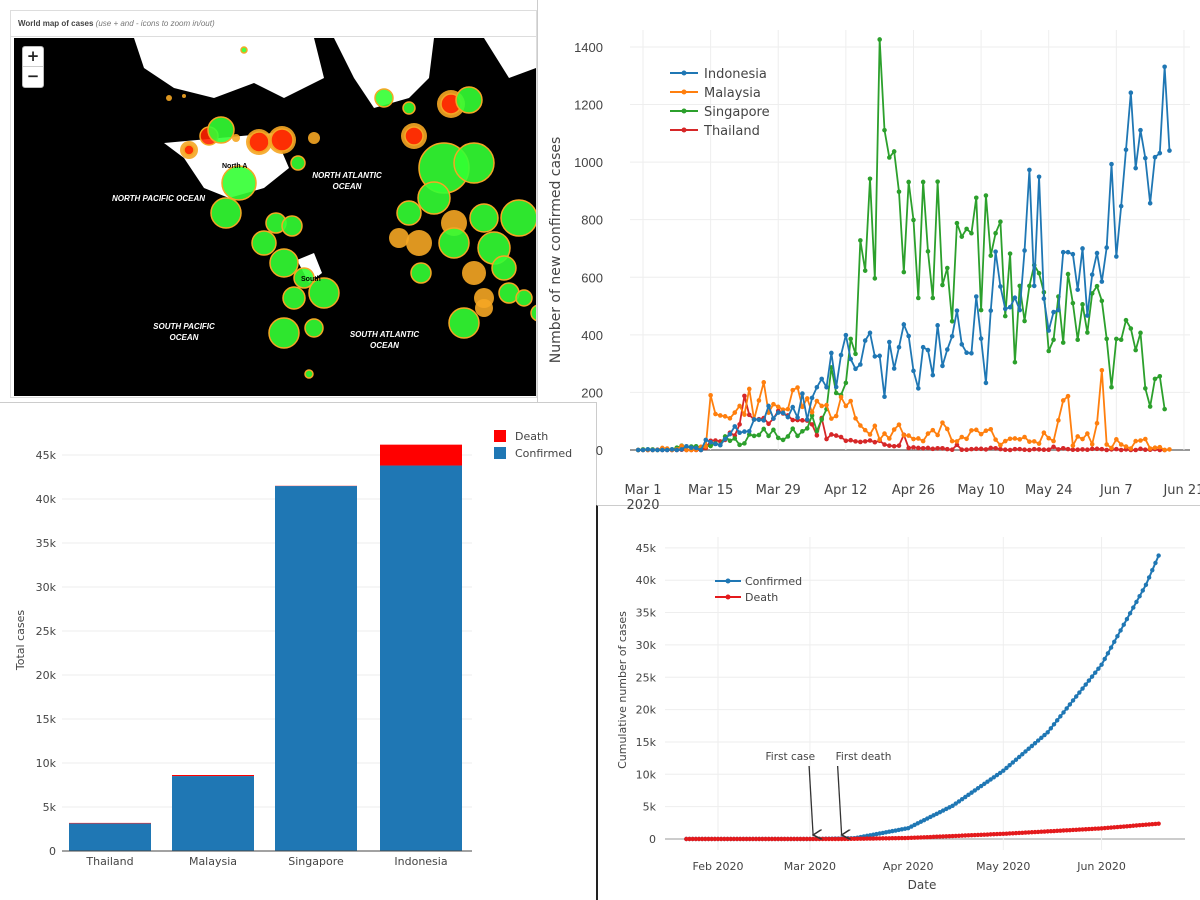  I want to click on ocean-label: NORTH PACIFIC OCEAN, so click(159, 198).